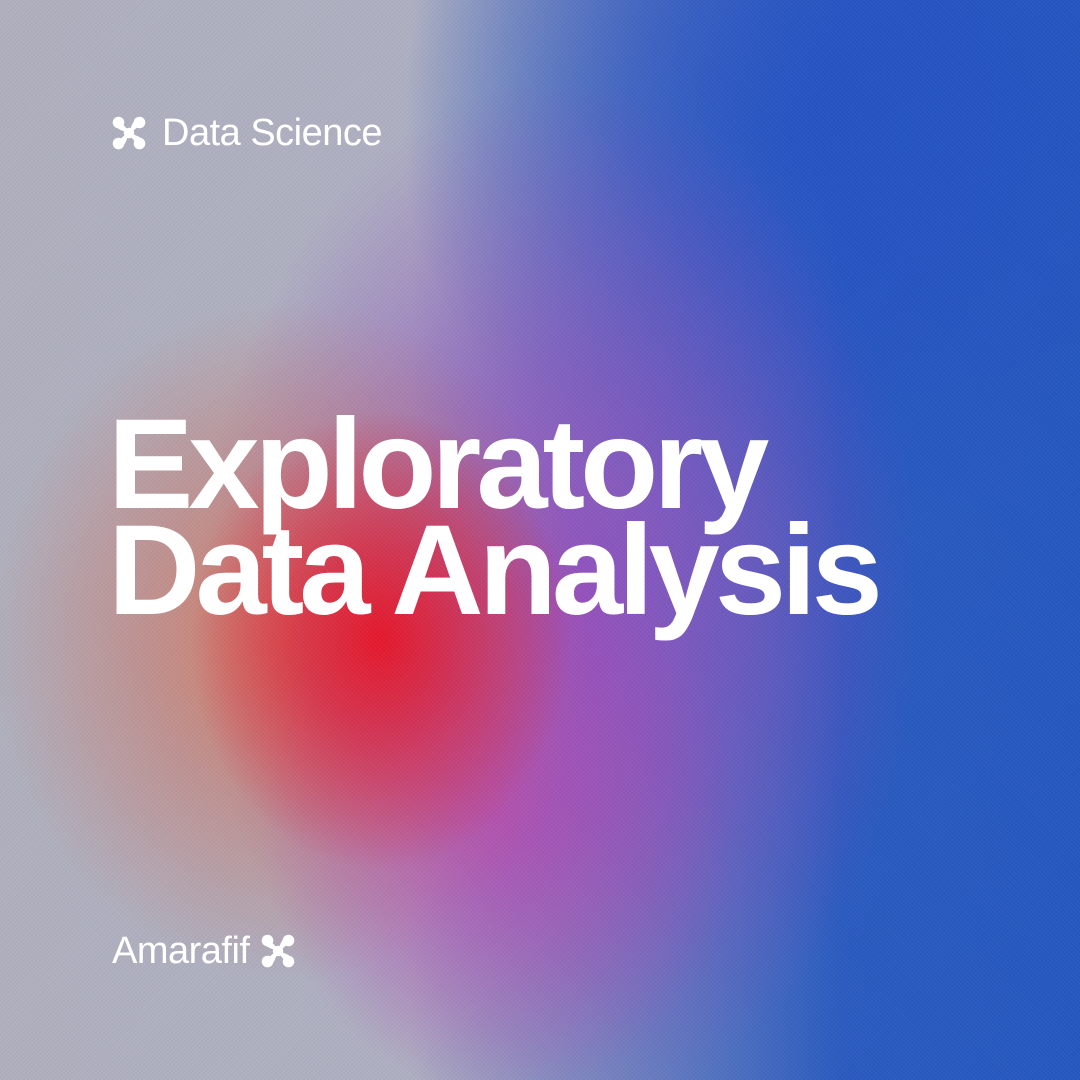 The height and width of the screenshot is (1080, 1080). I want to click on category-tag: Data Science, so click(245, 133).